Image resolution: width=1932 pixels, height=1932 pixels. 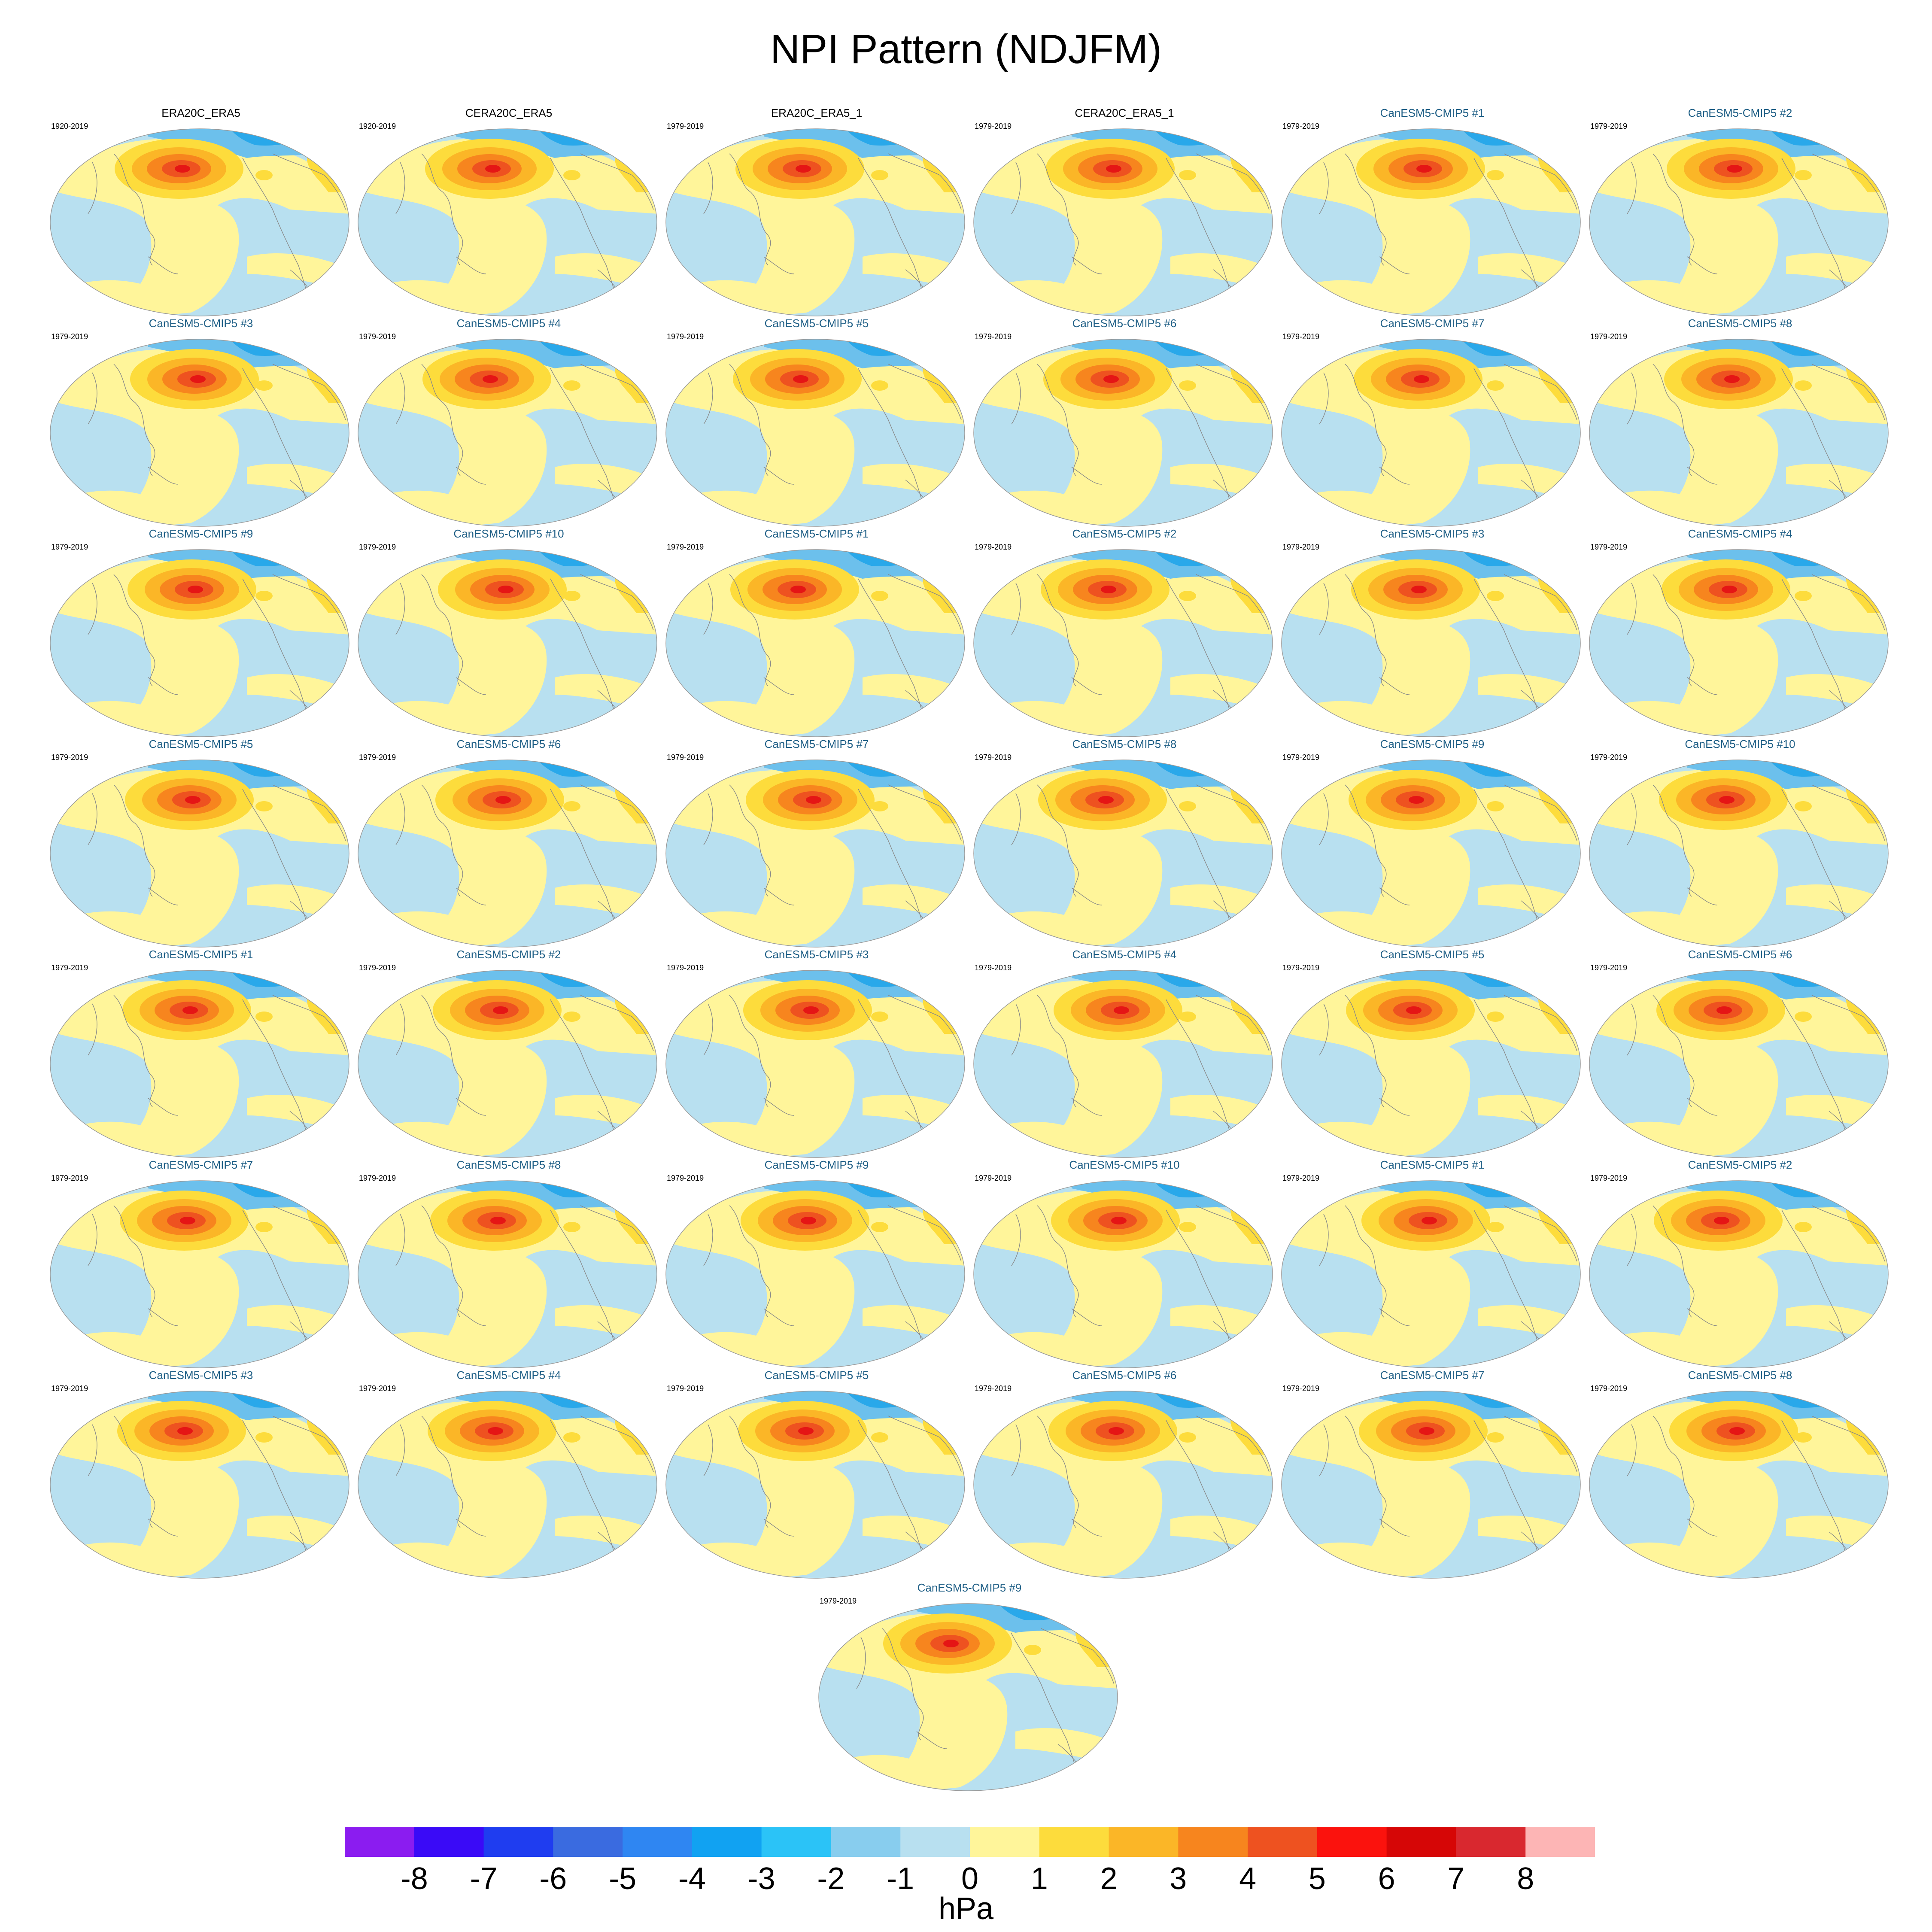 What do you see at coordinates (1124, 1053) in the screenshot?
I see `map-panel: CanESM5-CMIP5 #4 1979-2019` at bounding box center [1124, 1053].